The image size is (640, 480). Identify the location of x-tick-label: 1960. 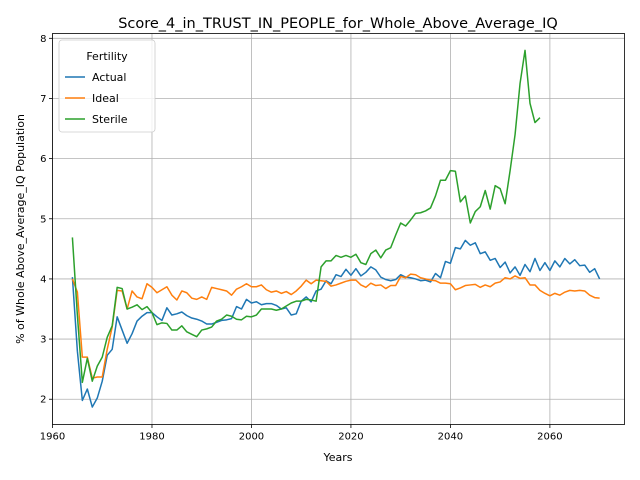
(52, 437).